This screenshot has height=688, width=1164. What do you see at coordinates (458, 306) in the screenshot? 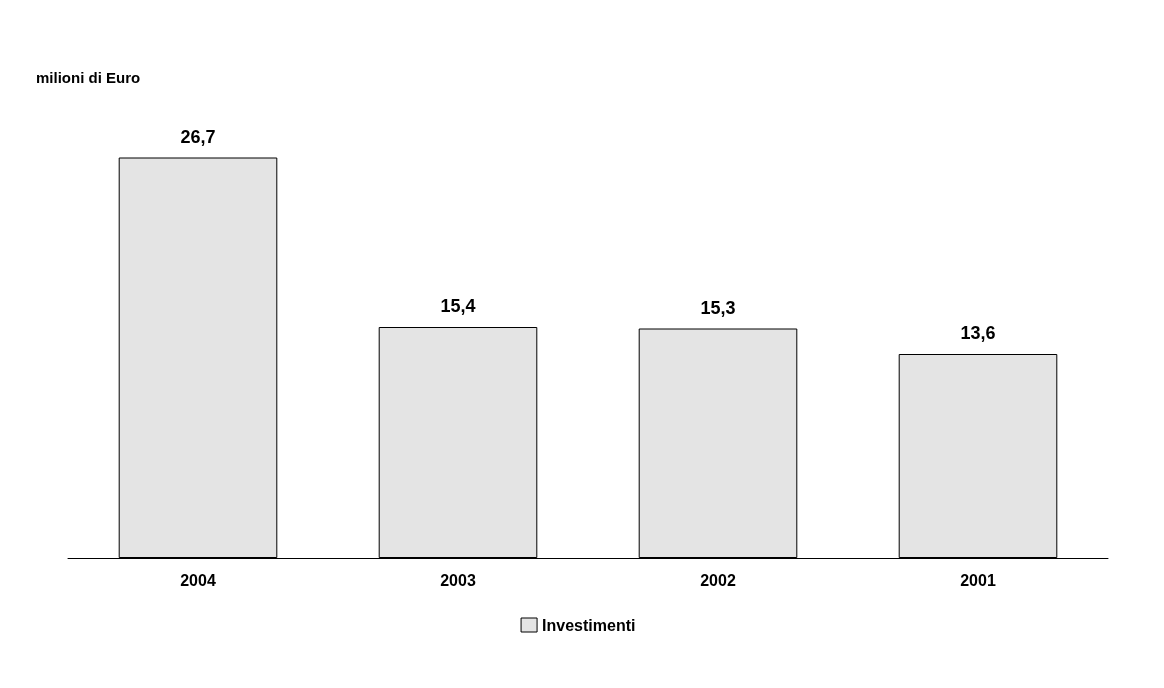
I see `data-label: 15,4` at bounding box center [458, 306].